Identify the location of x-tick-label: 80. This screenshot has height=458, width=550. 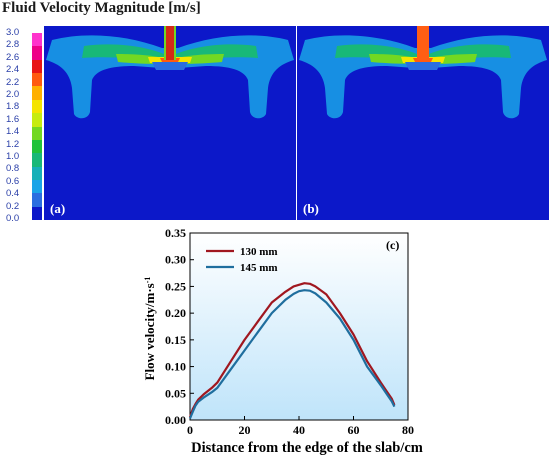
(408, 430).